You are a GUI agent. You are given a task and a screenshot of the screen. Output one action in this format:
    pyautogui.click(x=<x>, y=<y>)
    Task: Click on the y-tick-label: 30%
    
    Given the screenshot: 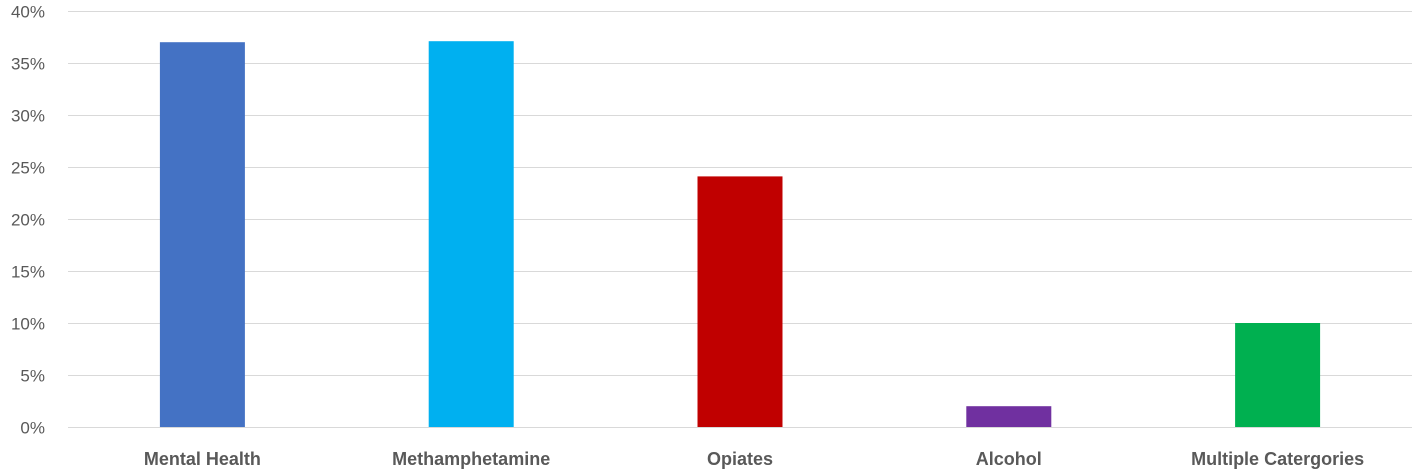 What is the action you would take?
    pyautogui.click(x=28, y=116)
    